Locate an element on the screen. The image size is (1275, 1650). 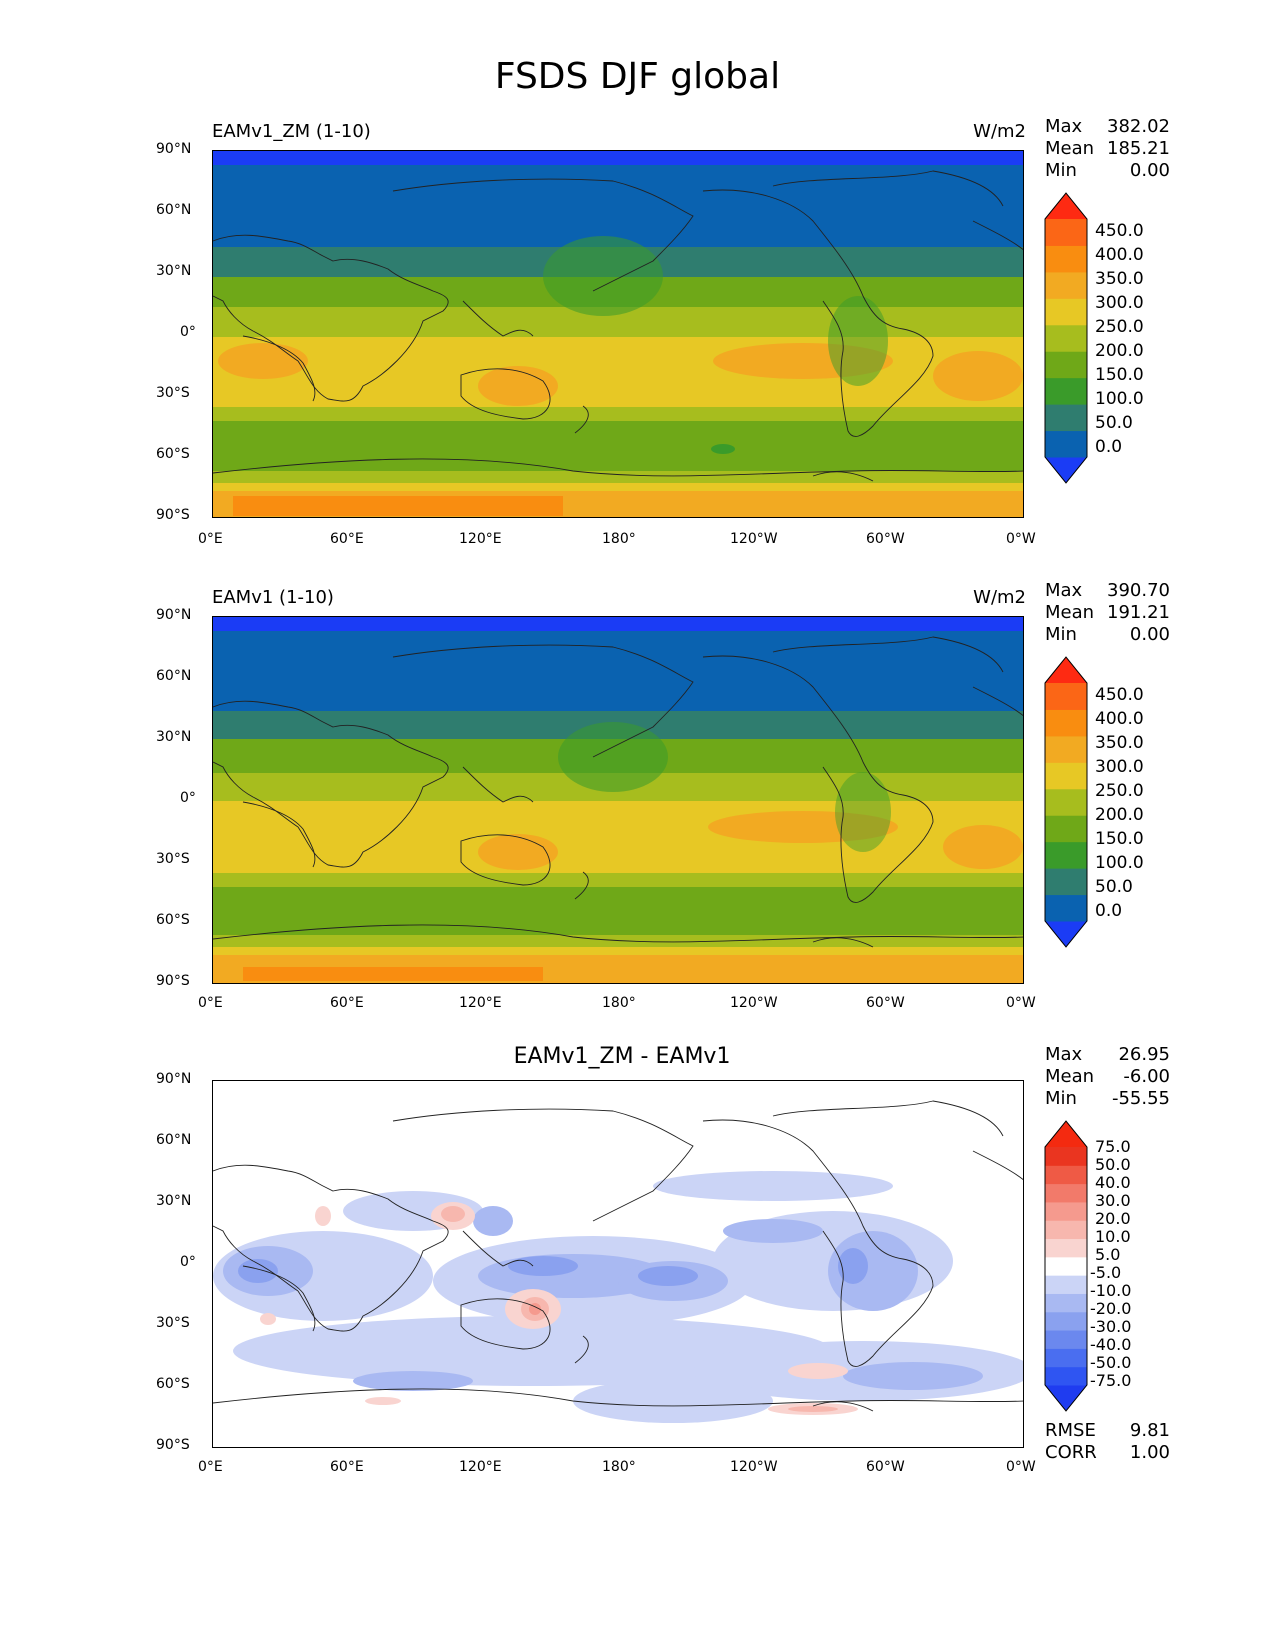
panel3-cb-label: -30.0 is located at coordinates (1111, 1326).